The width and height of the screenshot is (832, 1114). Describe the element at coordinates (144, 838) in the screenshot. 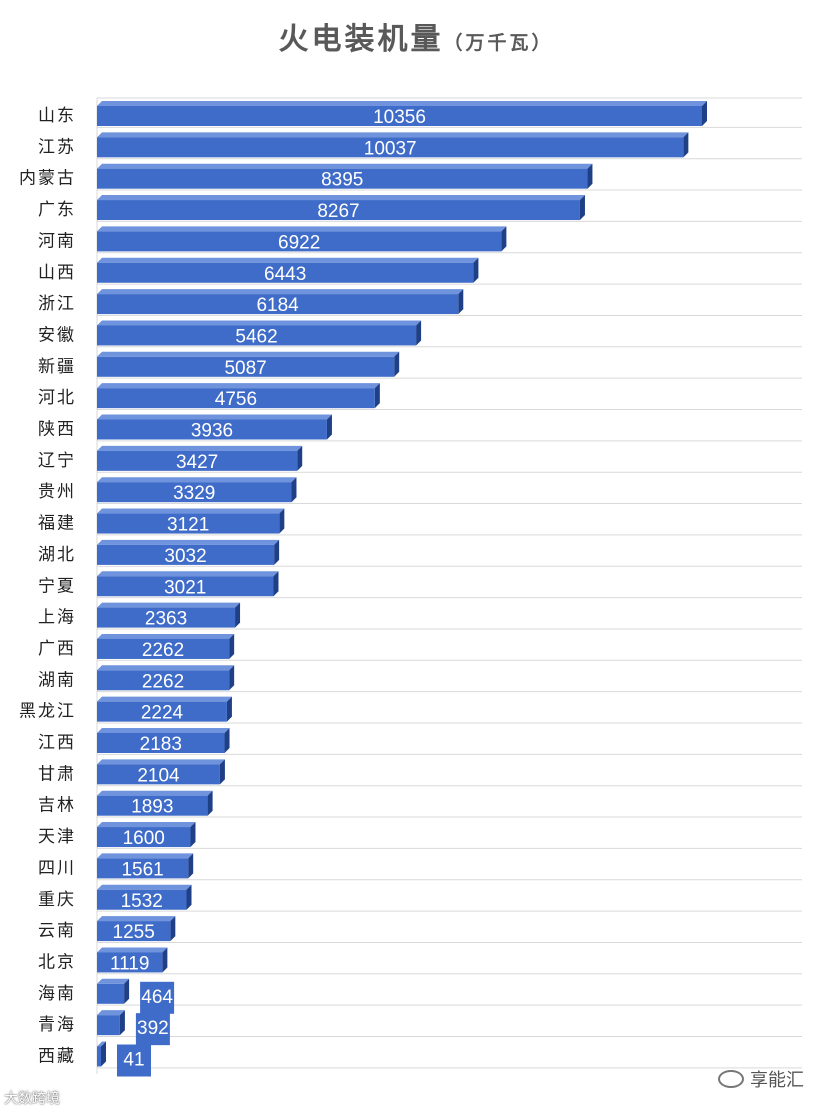

I see `value-label: 1600` at that location.